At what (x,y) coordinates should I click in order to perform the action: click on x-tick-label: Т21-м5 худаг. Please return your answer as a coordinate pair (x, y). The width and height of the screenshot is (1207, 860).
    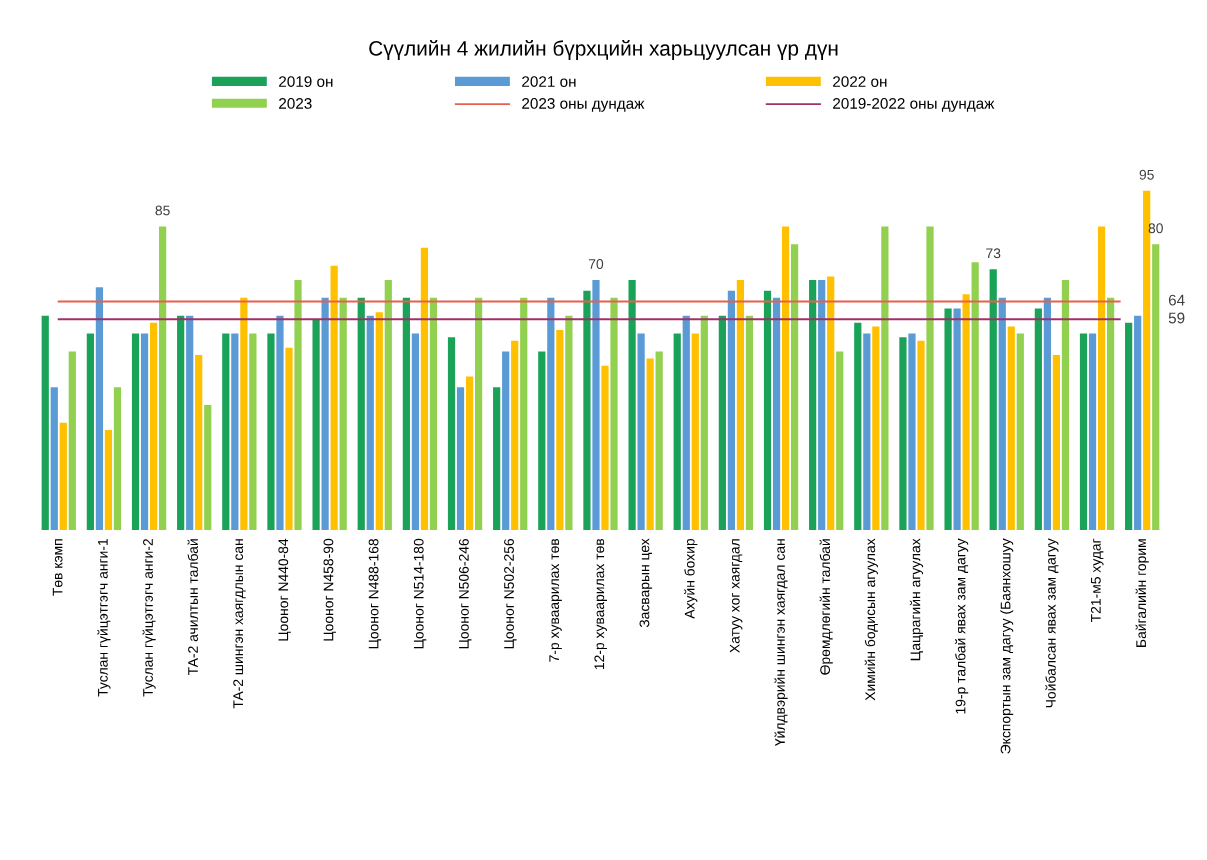
    Looking at the image, I should click on (1097, 580).